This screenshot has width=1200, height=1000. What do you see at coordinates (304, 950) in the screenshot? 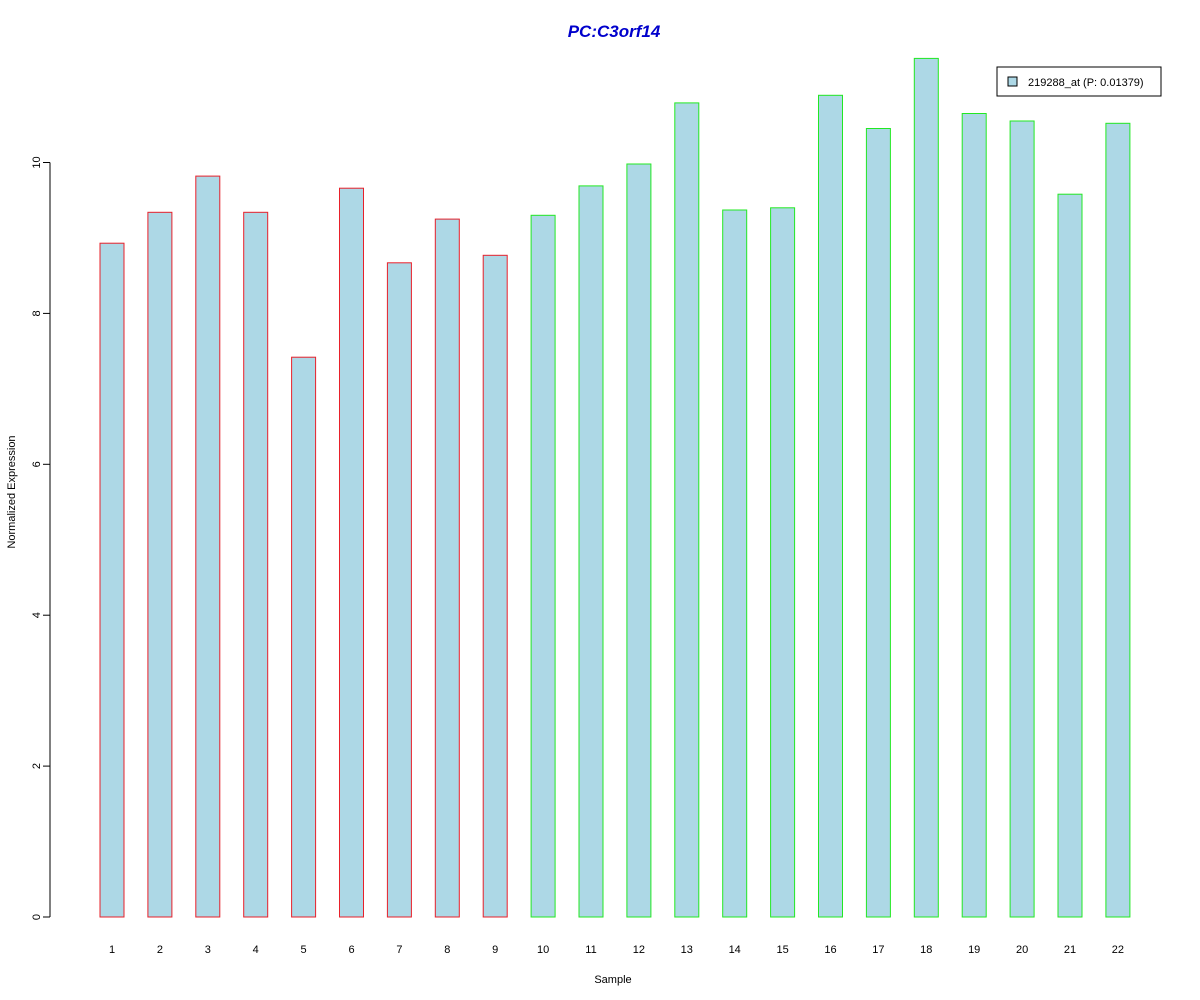
I see `x-tick-label: 5` at bounding box center [304, 950].